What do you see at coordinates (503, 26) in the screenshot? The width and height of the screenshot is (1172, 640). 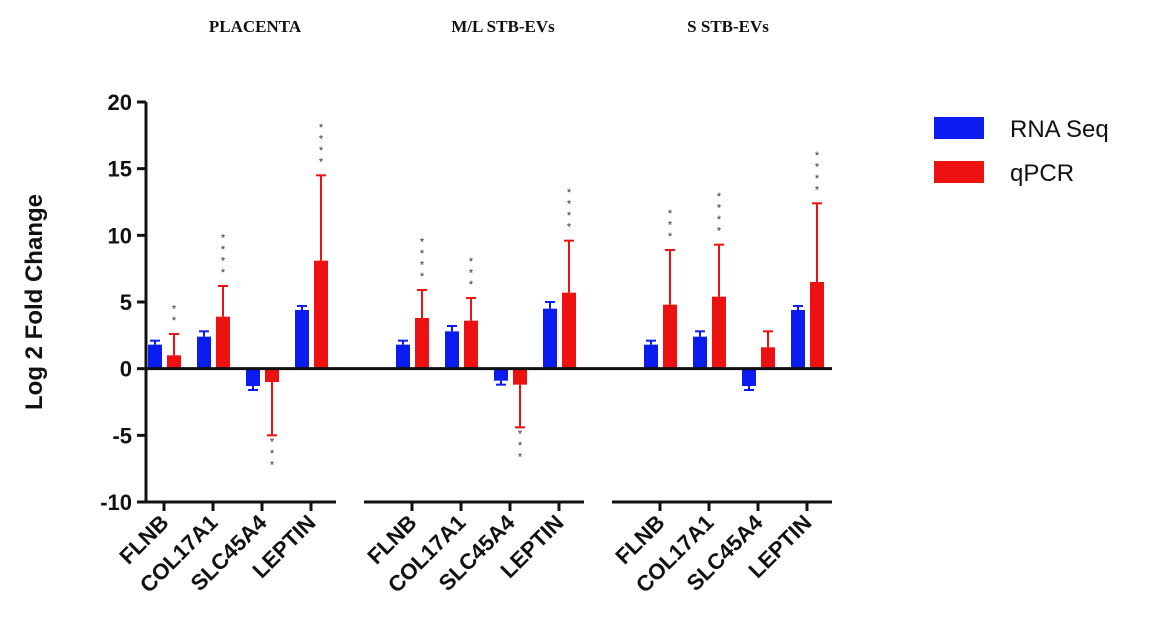 I see `group-title: M/L STB-EVs` at bounding box center [503, 26].